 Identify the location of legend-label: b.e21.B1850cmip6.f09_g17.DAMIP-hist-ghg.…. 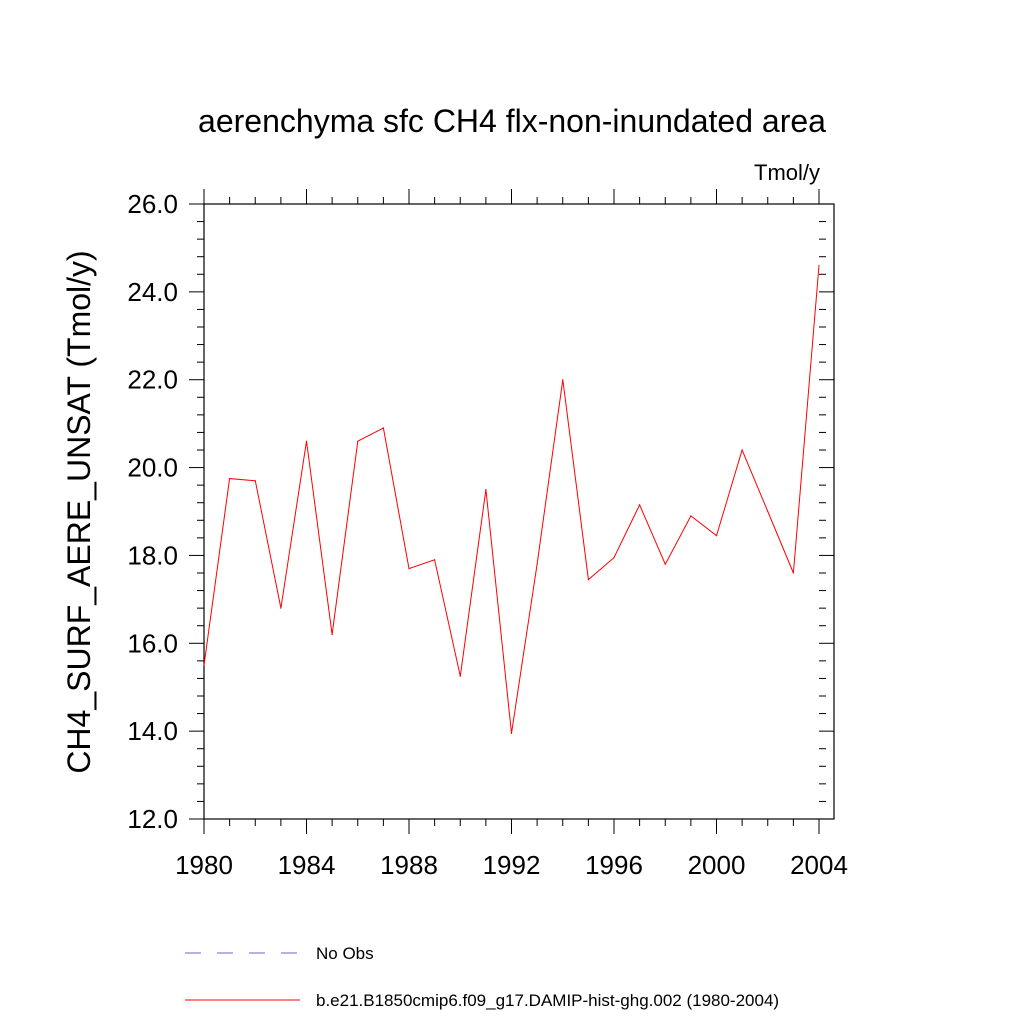
(547, 1000).